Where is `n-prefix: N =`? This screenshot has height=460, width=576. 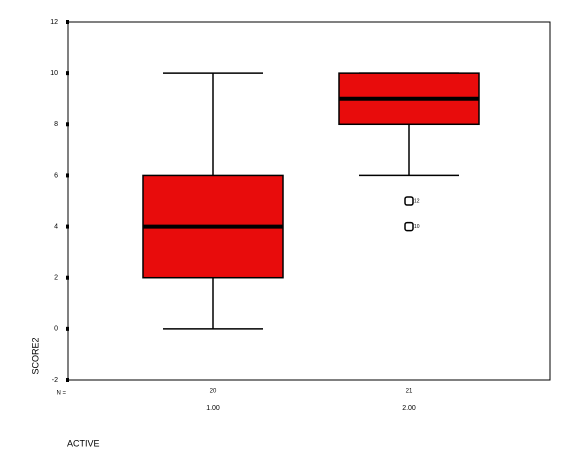
n-prefix: N = is located at coordinates (61, 394).